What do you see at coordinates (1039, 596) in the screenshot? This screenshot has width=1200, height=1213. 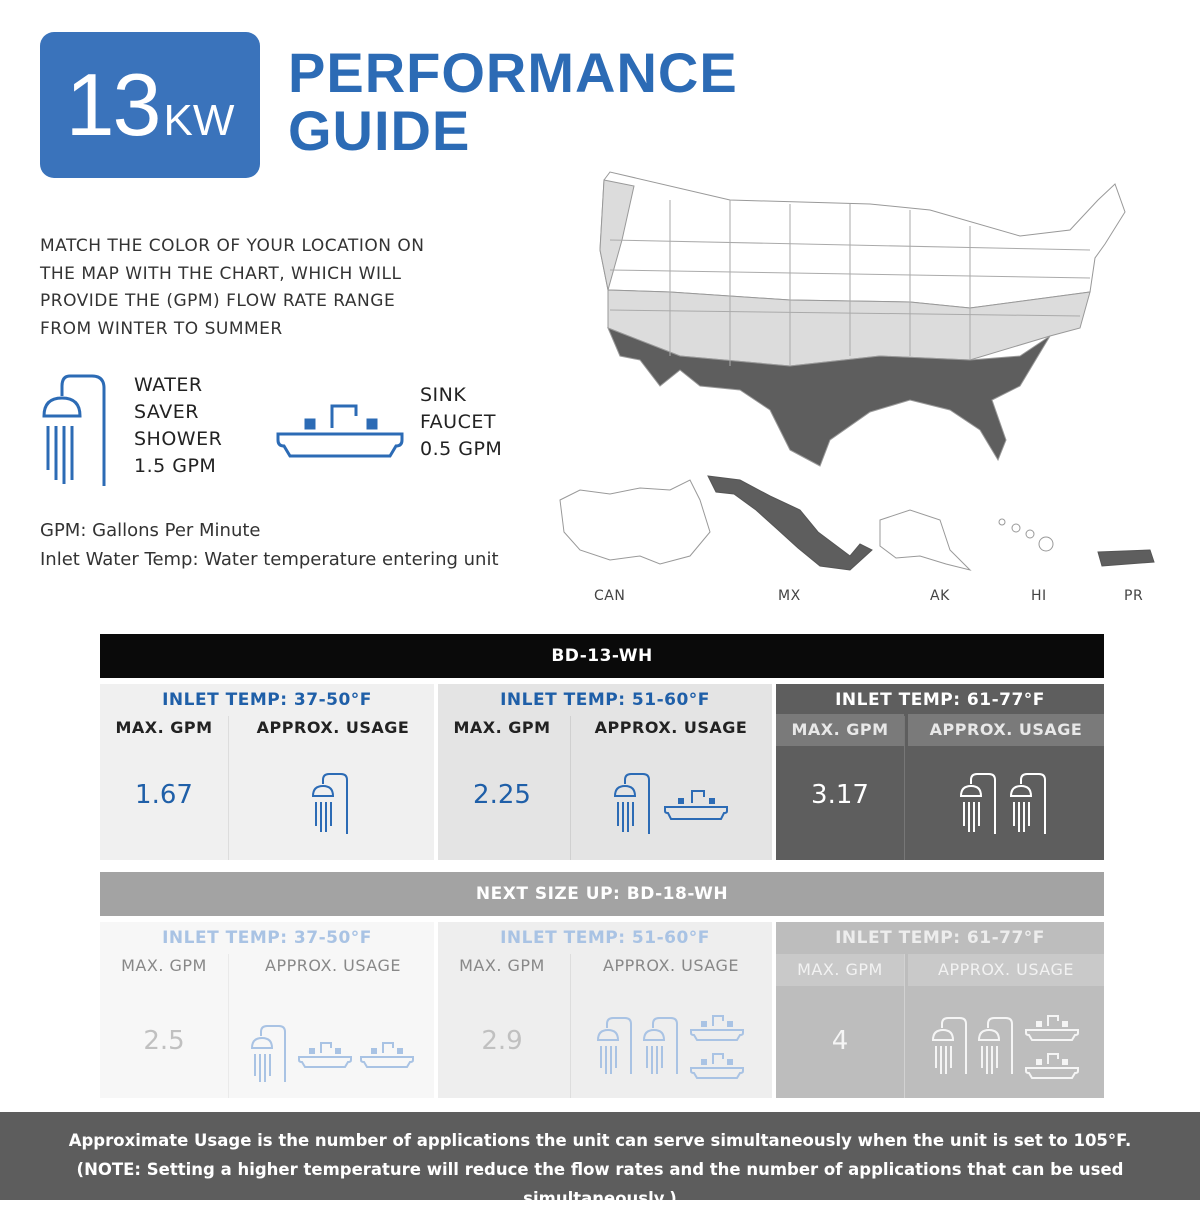 I see `map-label-hi: HI` at bounding box center [1039, 596].